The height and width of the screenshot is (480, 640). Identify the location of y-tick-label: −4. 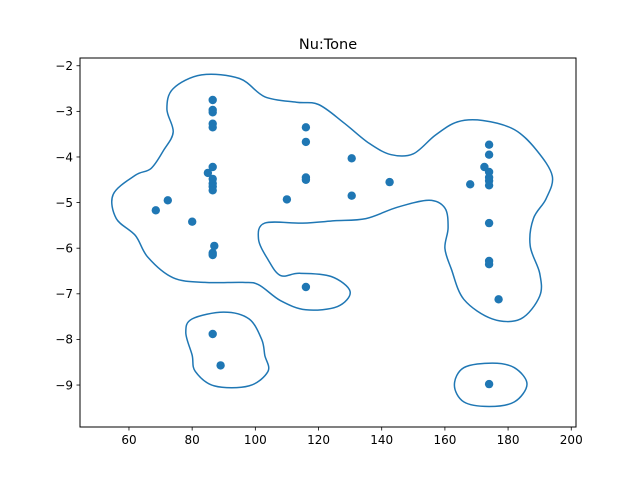
(64, 157).